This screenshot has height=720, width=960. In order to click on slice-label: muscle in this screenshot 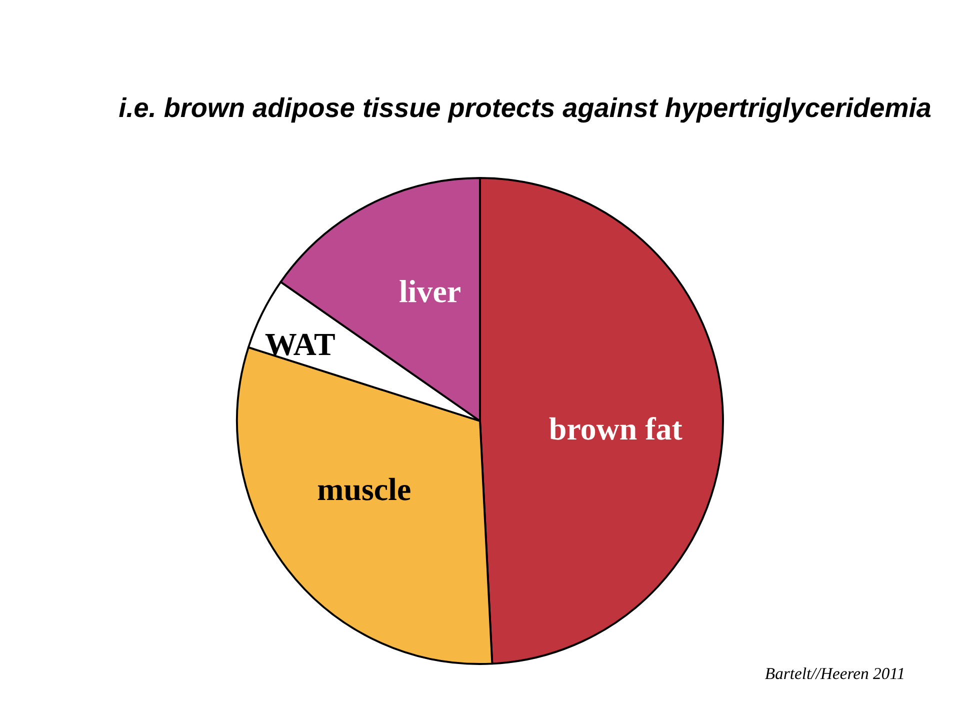, I will do `click(364, 489)`.